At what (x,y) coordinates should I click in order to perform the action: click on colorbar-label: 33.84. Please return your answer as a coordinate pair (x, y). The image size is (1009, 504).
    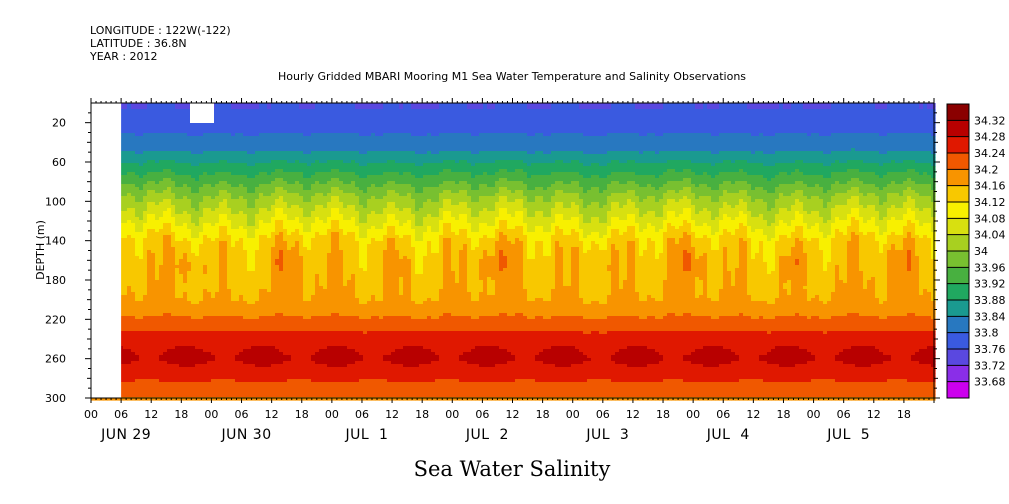
    Looking at the image, I should click on (990, 316).